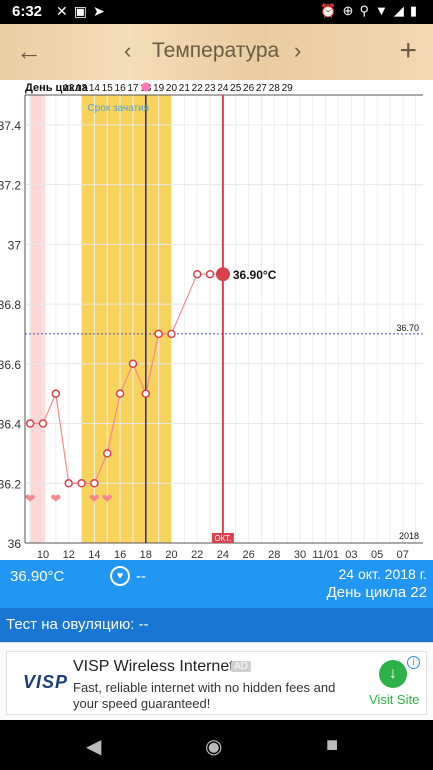 Image resolution: width=433 pixels, height=770 pixels. Describe the element at coordinates (101, 11) in the screenshot. I see `navigation-icon: ➤` at that location.